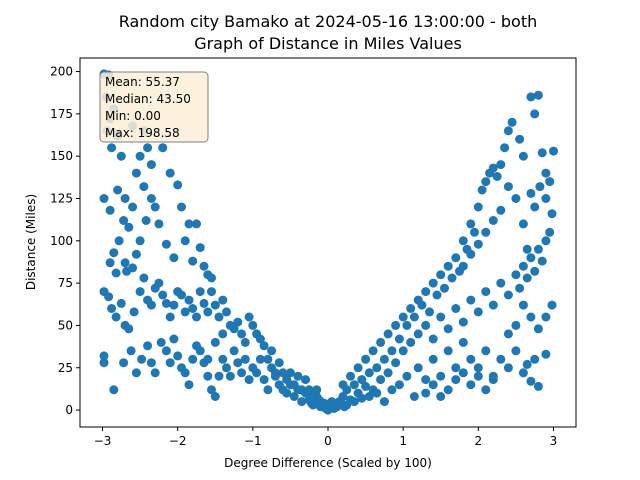 The width and height of the screenshot is (640, 480). I want to click on y-tick-label: 150, so click(61, 156).